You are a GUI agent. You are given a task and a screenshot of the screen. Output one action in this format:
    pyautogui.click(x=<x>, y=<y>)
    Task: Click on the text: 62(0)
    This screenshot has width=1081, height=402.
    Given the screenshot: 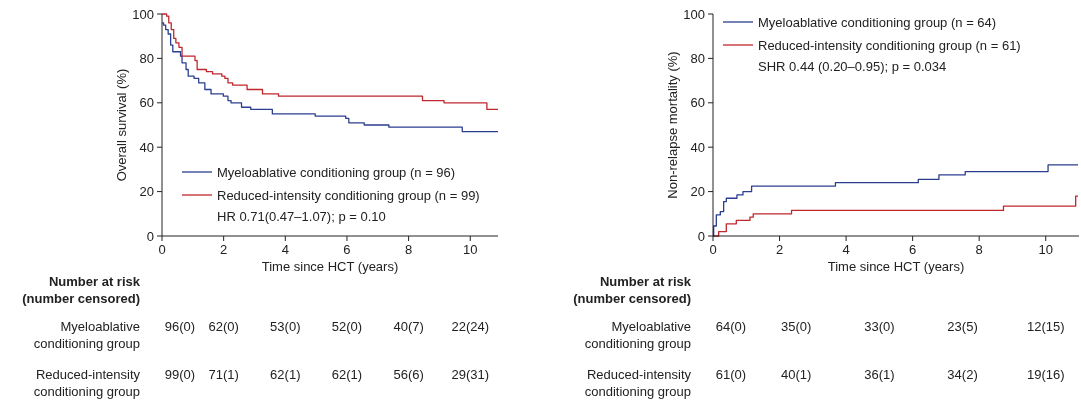 What is the action you would take?
    pyautogui.click(x=223, y=326)
    